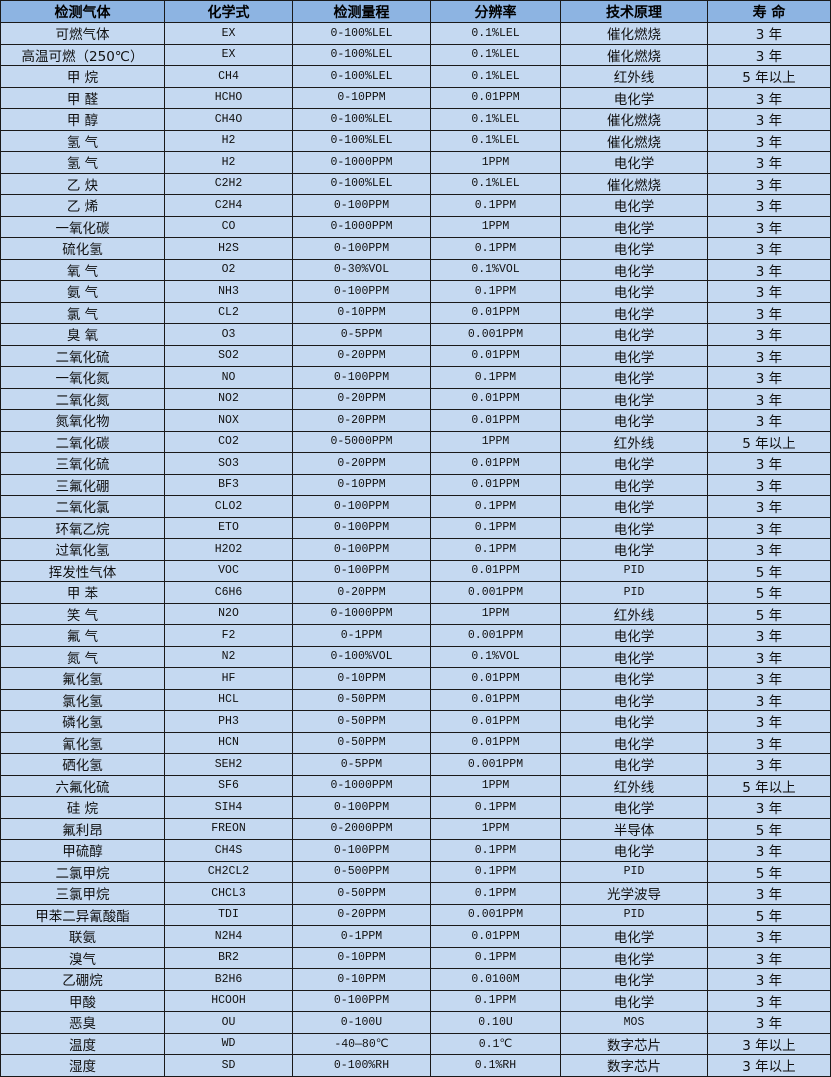 The height and width of the screenshot is (1077, 831). I want to click on cell-formula: FREON, so click(228, 828).